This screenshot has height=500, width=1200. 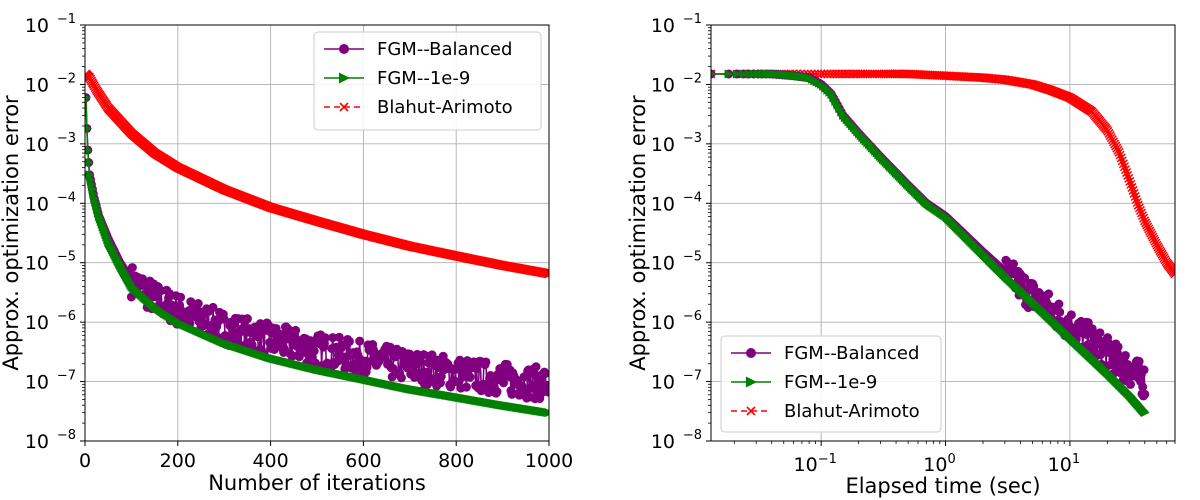 I want to click on x-tick-label: 10⁻¹, so click(x=815, y=464).